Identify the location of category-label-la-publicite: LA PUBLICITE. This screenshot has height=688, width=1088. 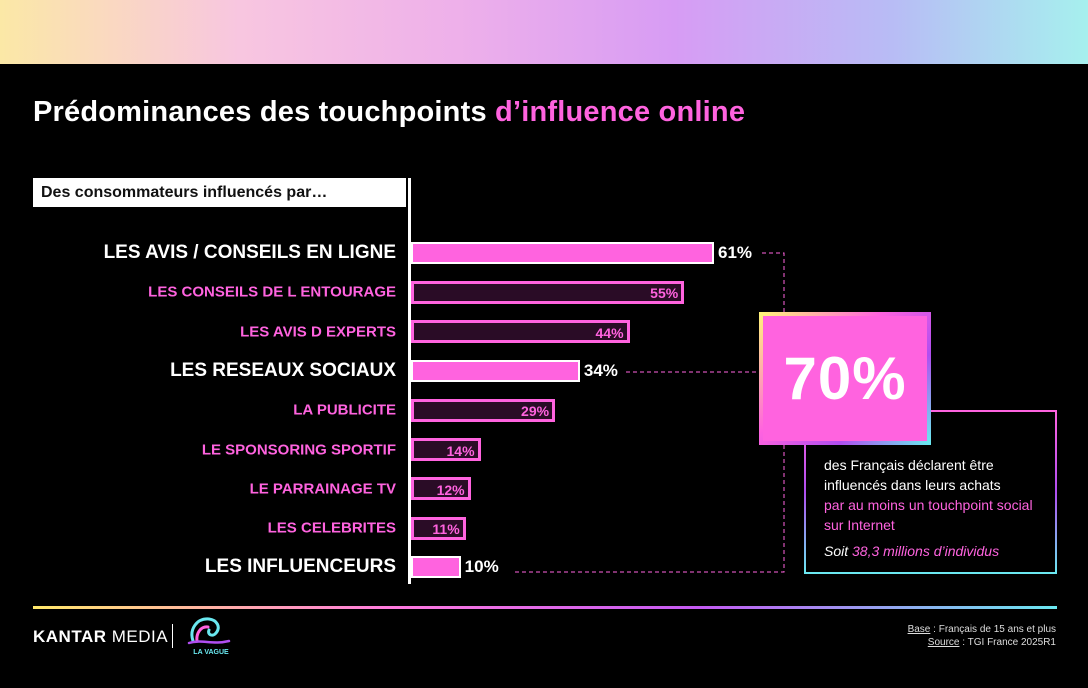
(344, 410).